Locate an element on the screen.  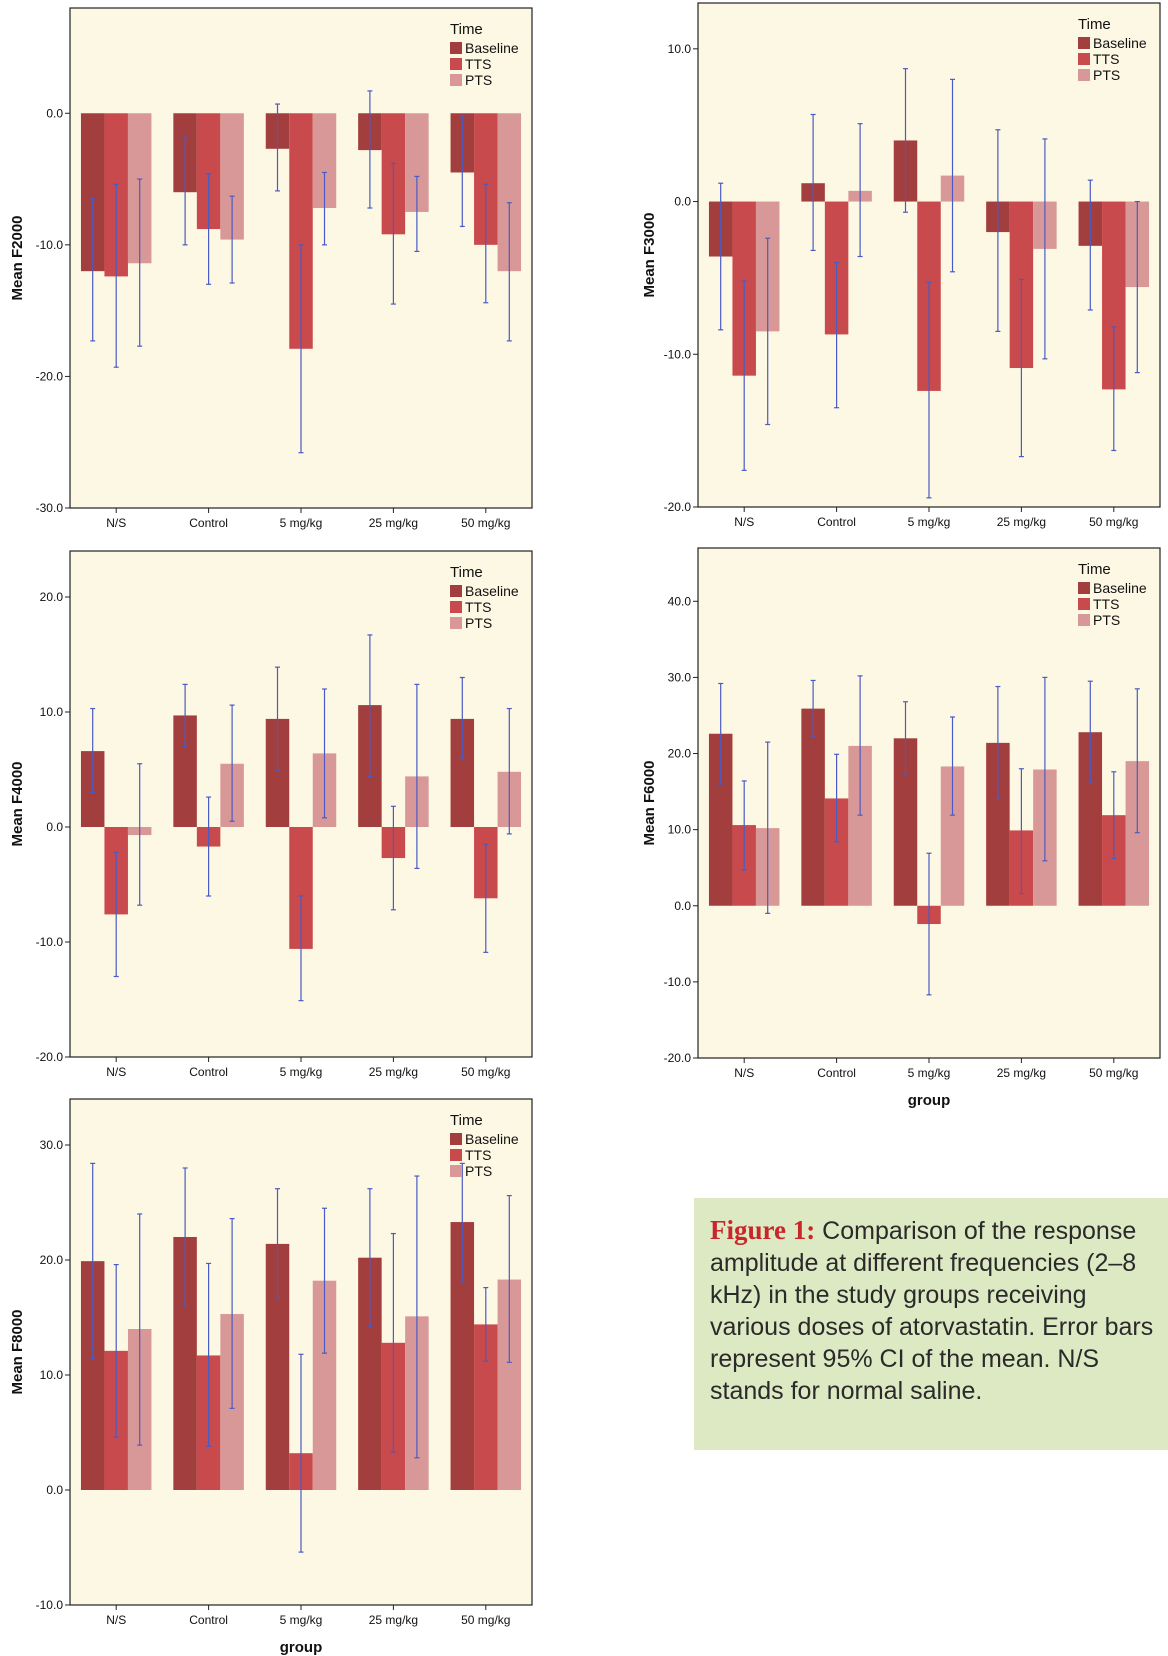
y-tick-label: -30.0 is located at coordinates (50, 508).